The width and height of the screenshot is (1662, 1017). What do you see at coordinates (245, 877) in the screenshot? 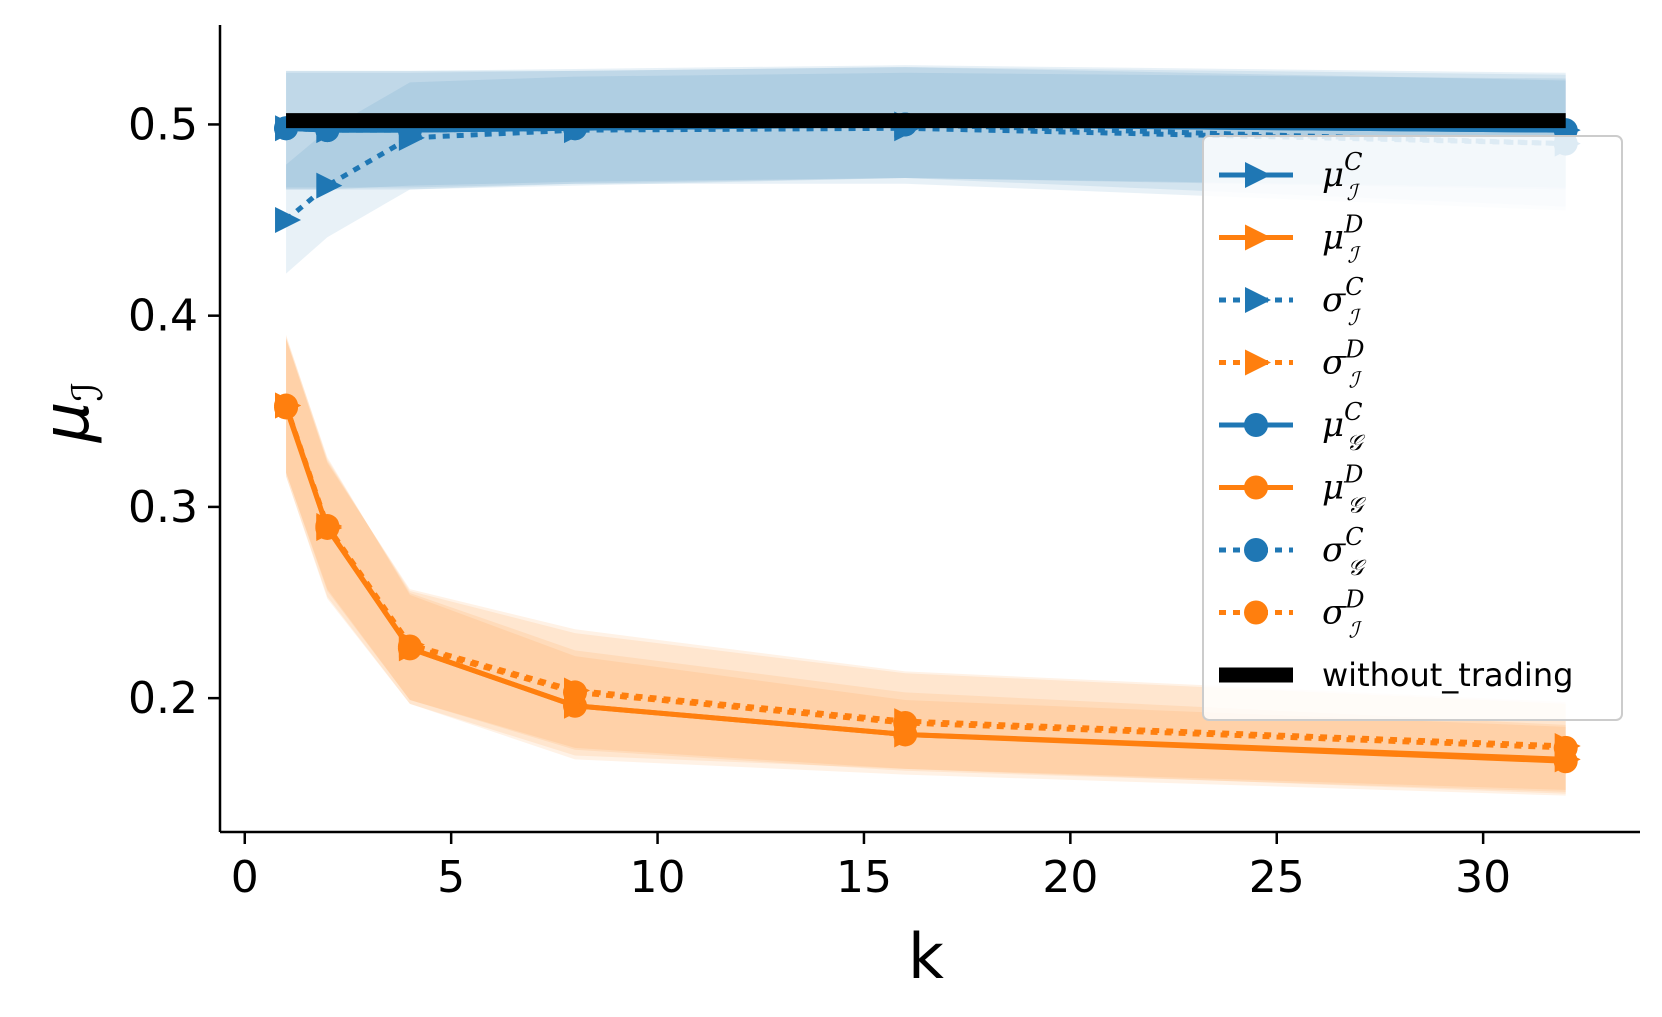
I see `x-tick-label: 0` at bounding box center [245, 877].